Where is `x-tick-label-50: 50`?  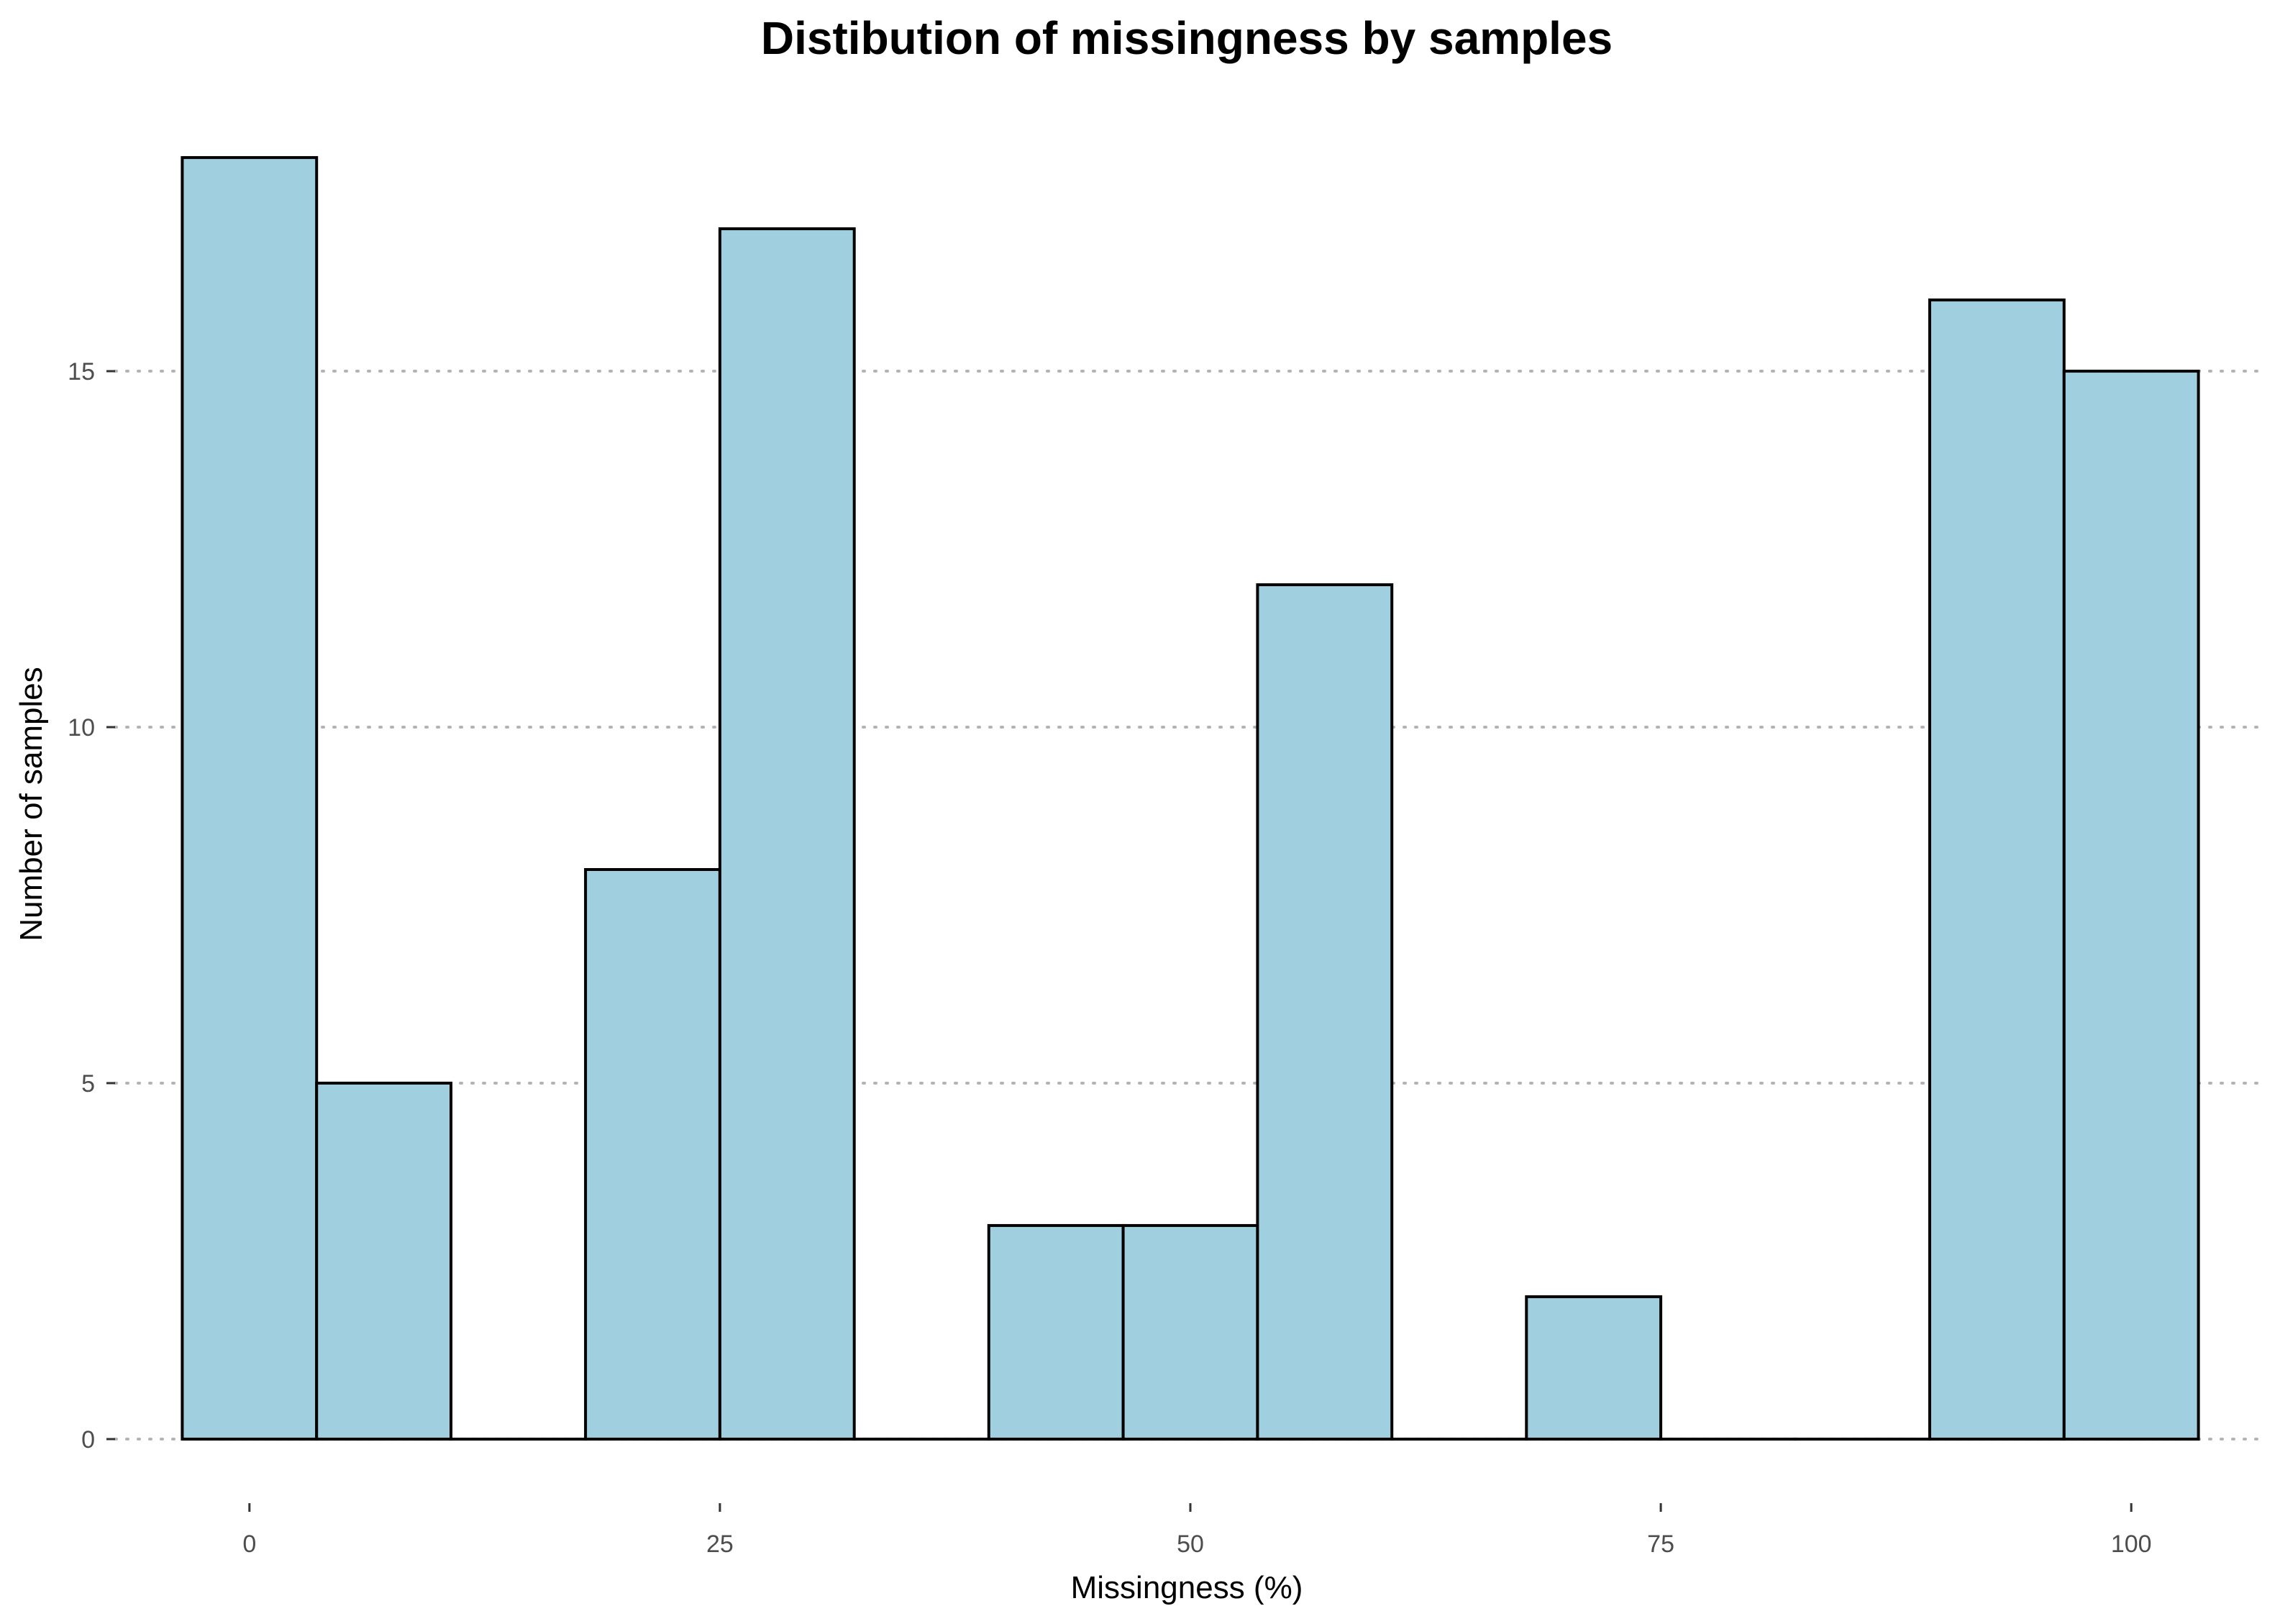 x-tick-label-50: 50 is located at coordinates (1190, 1545).